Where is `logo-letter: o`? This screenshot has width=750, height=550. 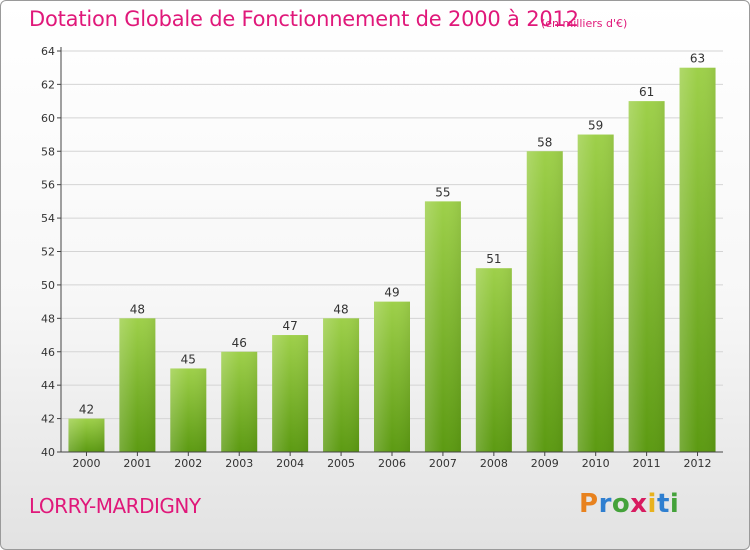
logo-letter: o is located at coordinates (621, 504).